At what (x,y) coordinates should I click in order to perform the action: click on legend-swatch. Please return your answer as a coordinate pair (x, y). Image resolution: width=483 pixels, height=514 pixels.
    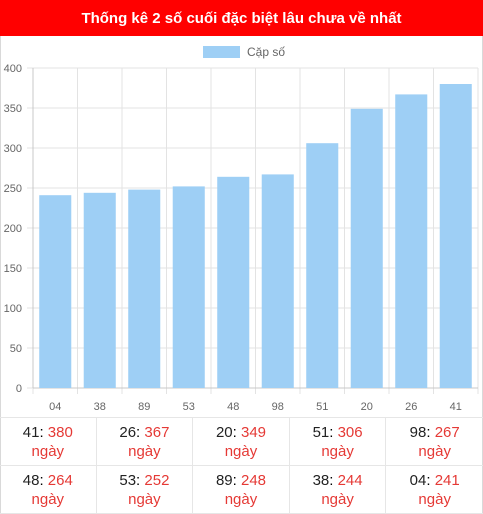
    Looking at the image, I should click on (221, 52).